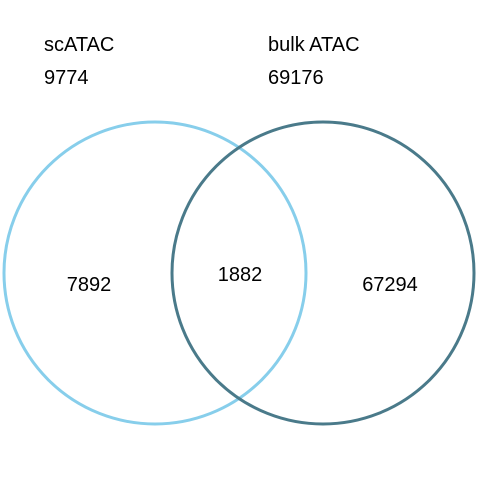 The width and height of the screenshot is (480, 480). I want to click on set-a-name: scATAC, so click(79, 45).